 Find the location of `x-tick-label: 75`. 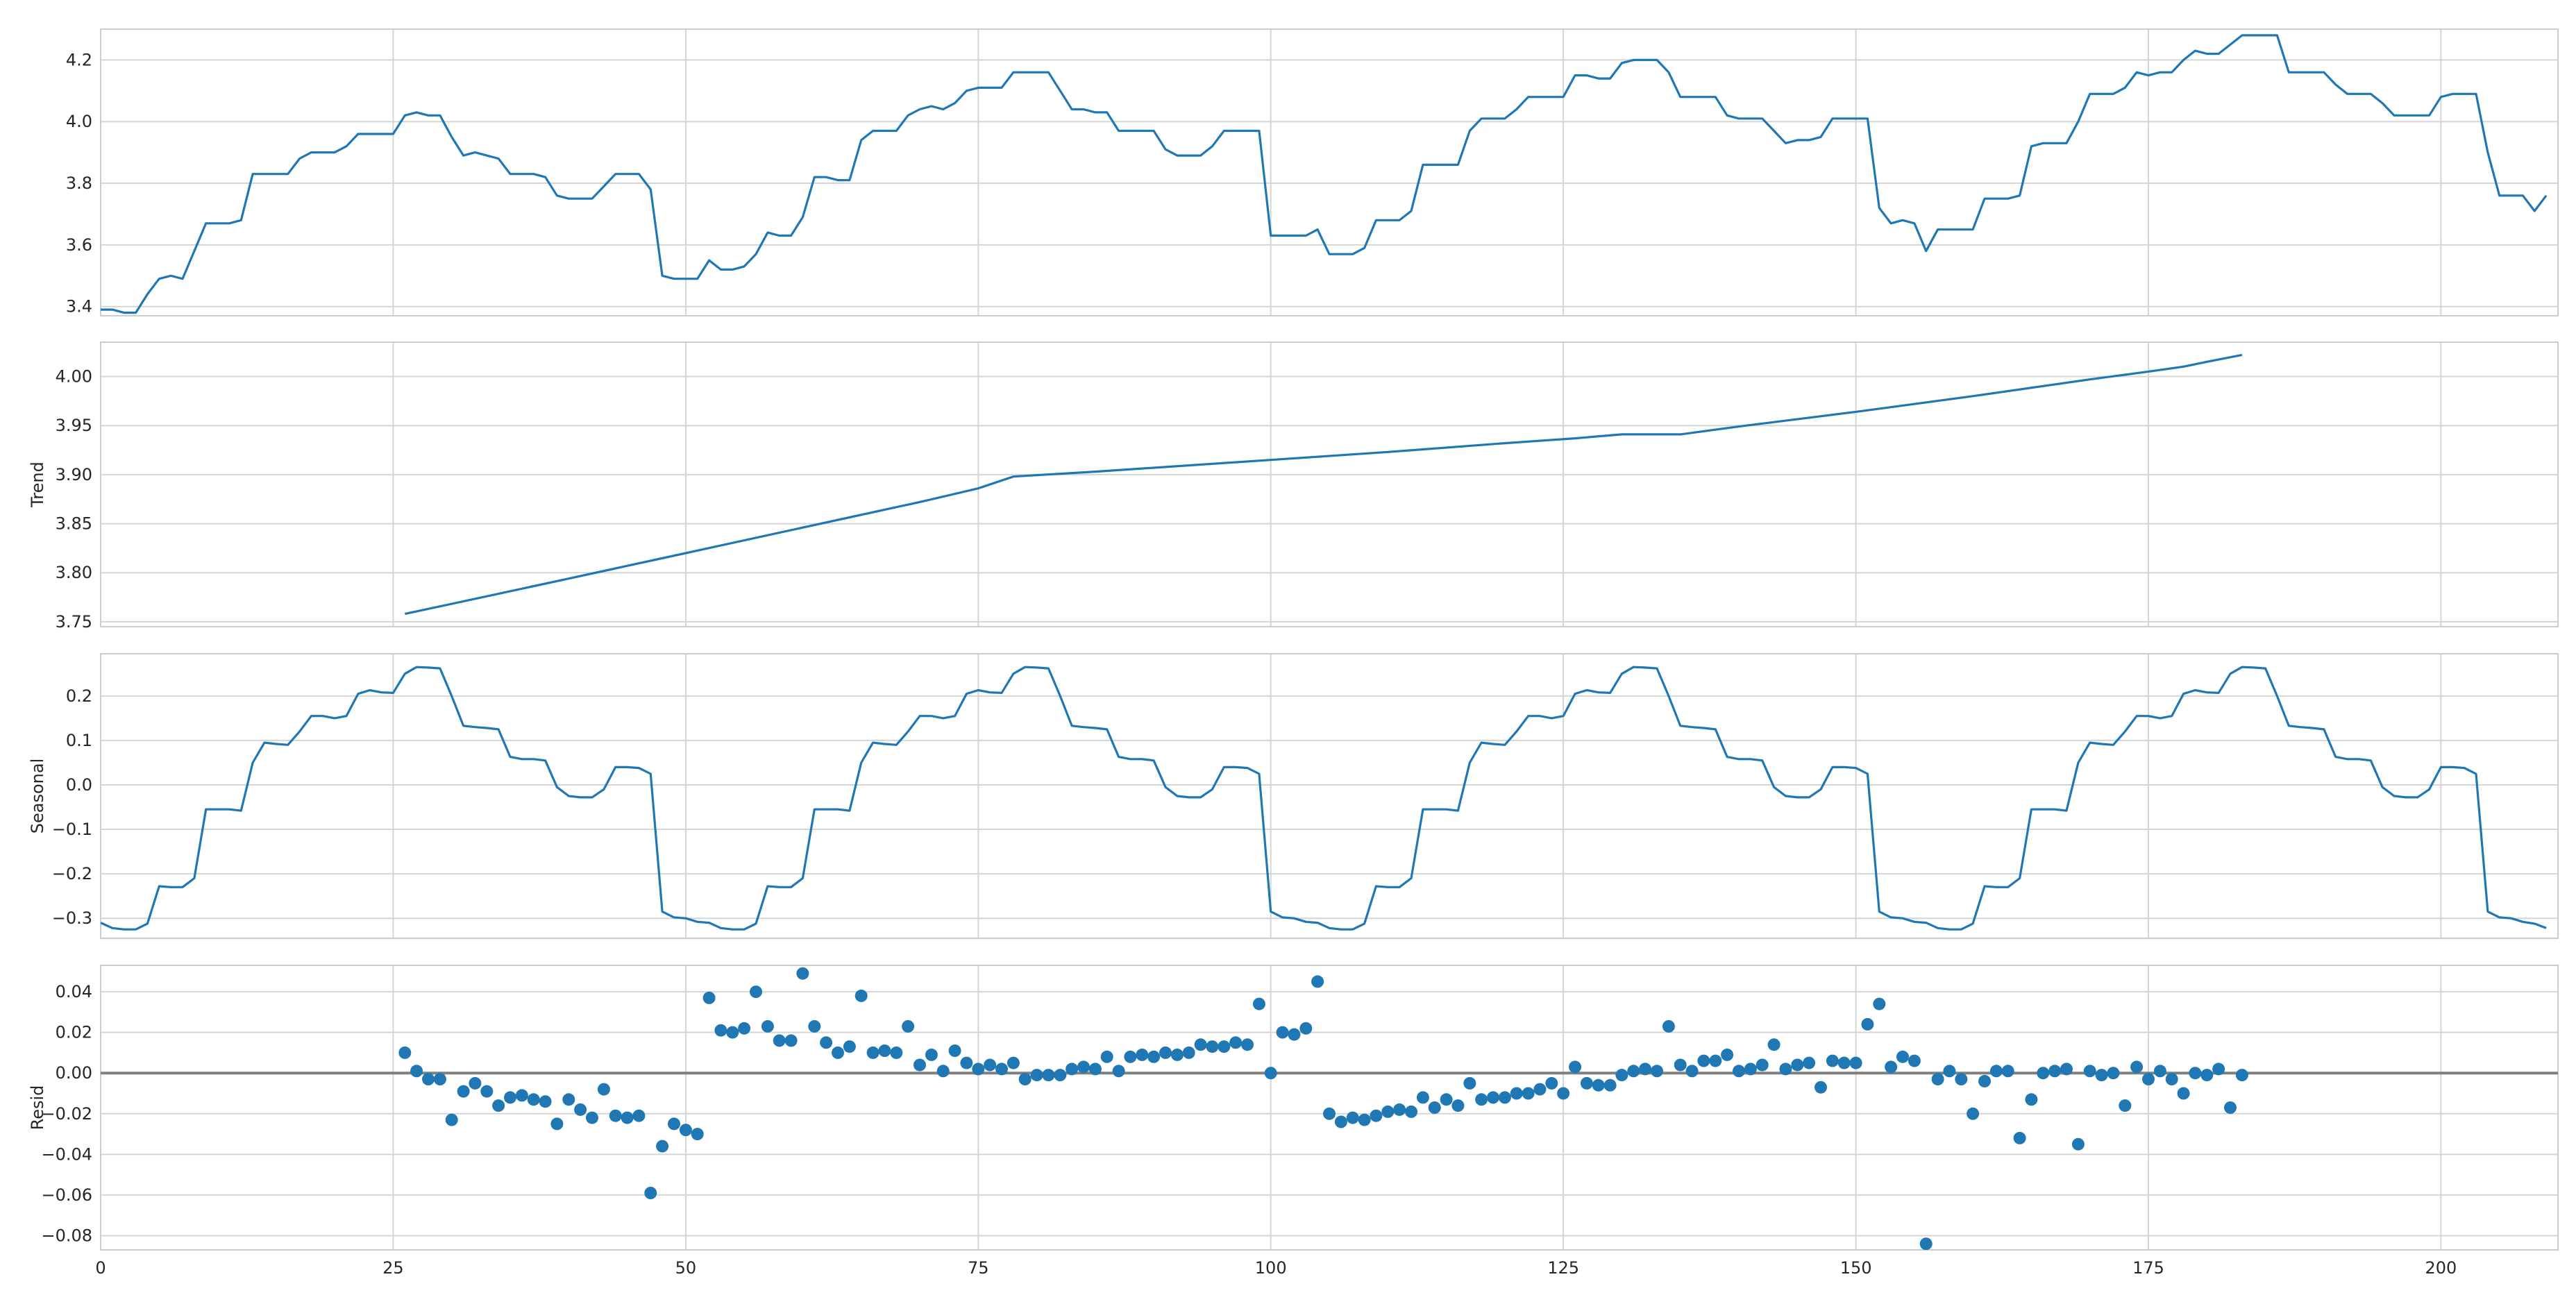

x-tick-label: 75 is located at coordinates (978, 1268).